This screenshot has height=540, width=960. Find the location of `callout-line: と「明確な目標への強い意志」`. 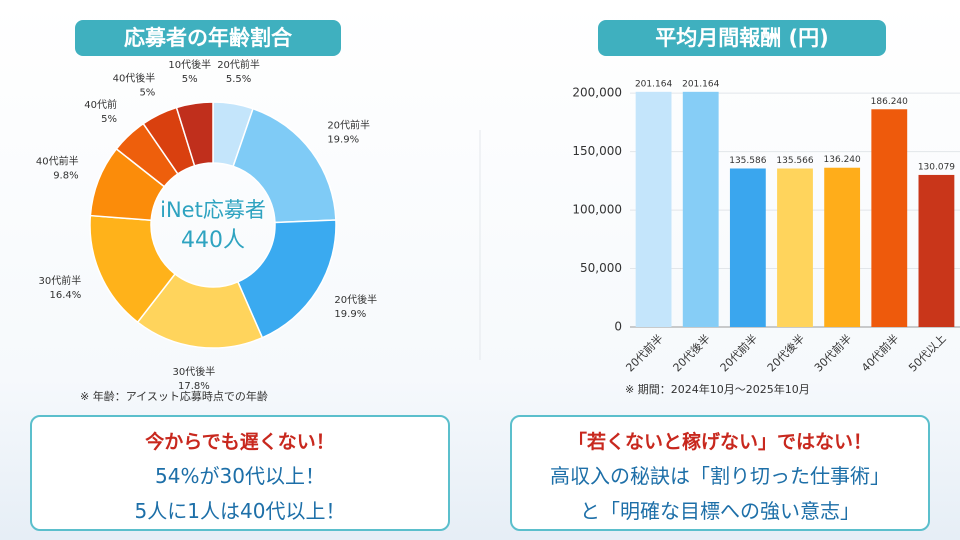

callout-line: と「明確な目標への強い意志」 is located at coordinates (720, 511).